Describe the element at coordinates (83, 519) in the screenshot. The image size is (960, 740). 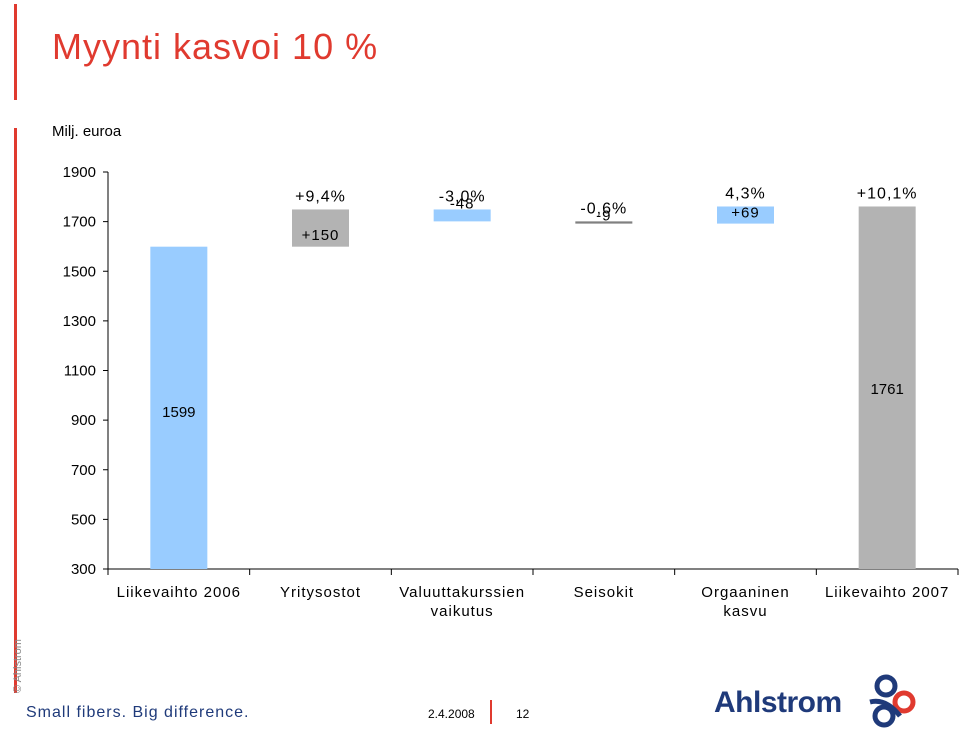
I see `y-tick-label: 500` at that location.